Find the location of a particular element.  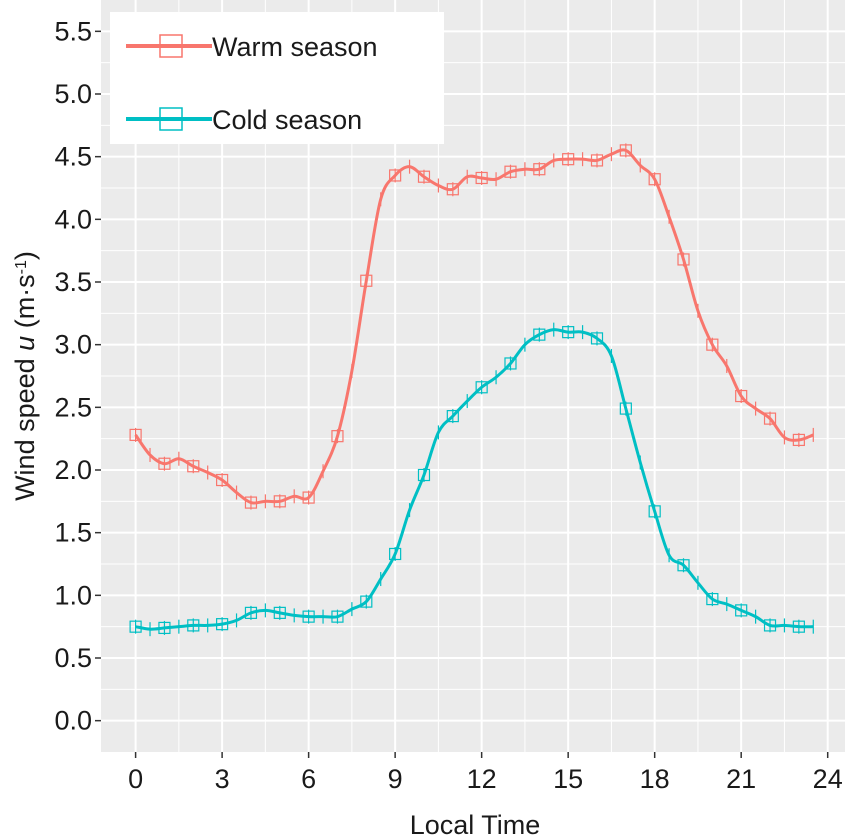

x-axis-title: Local Time is located at coordinates (475, 824).